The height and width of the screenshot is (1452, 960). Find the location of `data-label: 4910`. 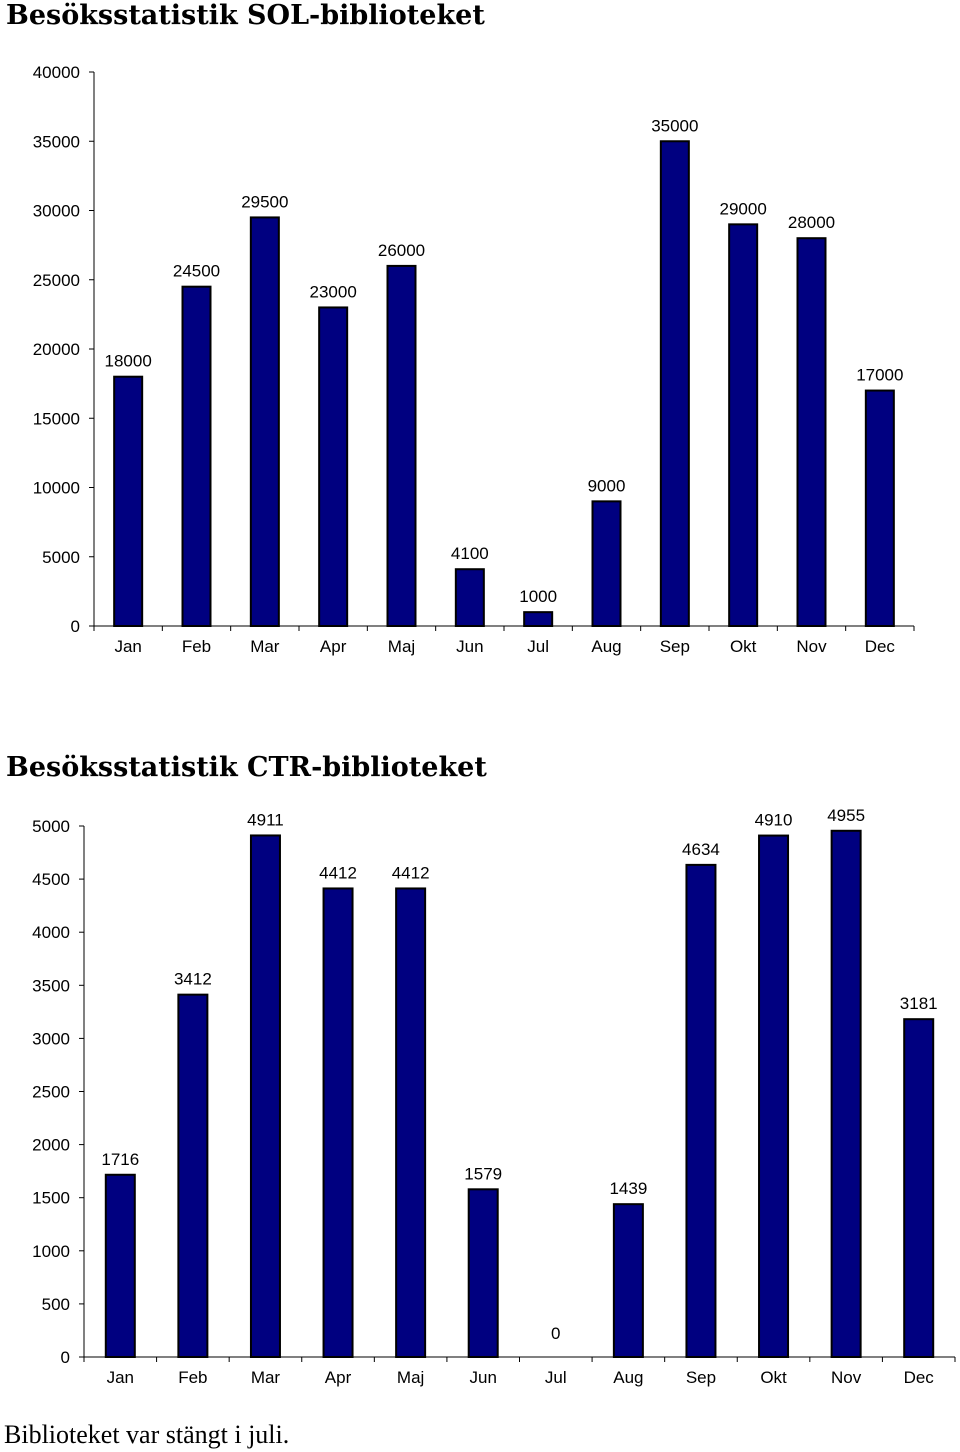

data-label: 4910 is located at coordinates (774, 820).